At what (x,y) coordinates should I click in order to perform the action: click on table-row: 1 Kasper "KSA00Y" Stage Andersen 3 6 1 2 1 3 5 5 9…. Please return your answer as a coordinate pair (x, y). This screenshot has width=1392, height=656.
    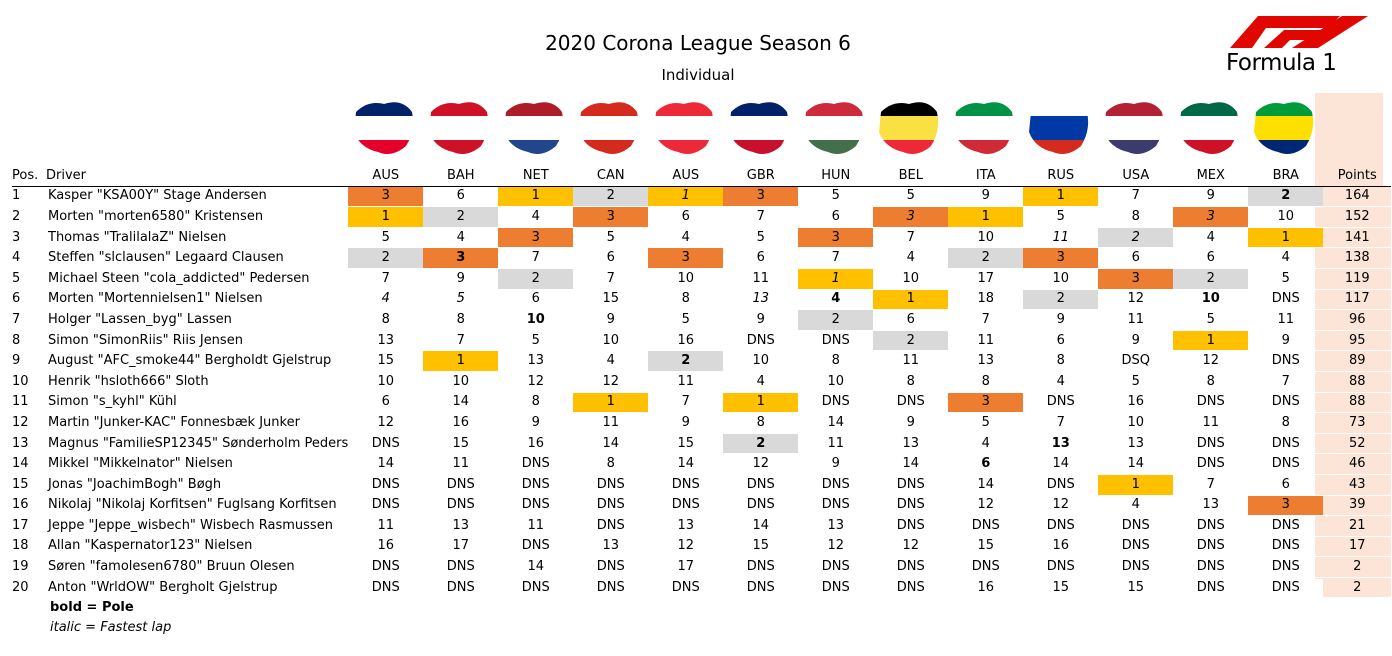
    Looking at the image, I should click on (702, 196).